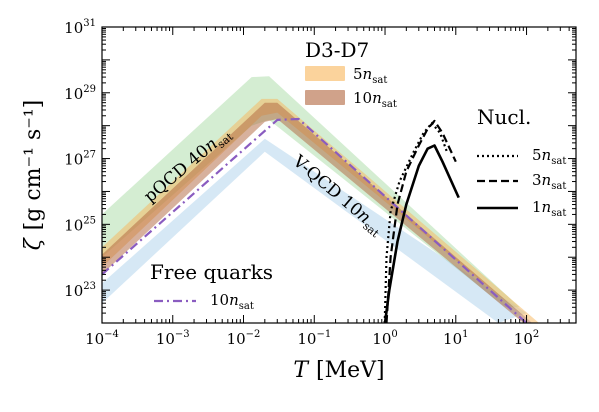 Image resolution: width=599 pixels, height=412 pixels. I want to click on legend-d3d7-label-10nsat: 10nsat, so click(375, 99).